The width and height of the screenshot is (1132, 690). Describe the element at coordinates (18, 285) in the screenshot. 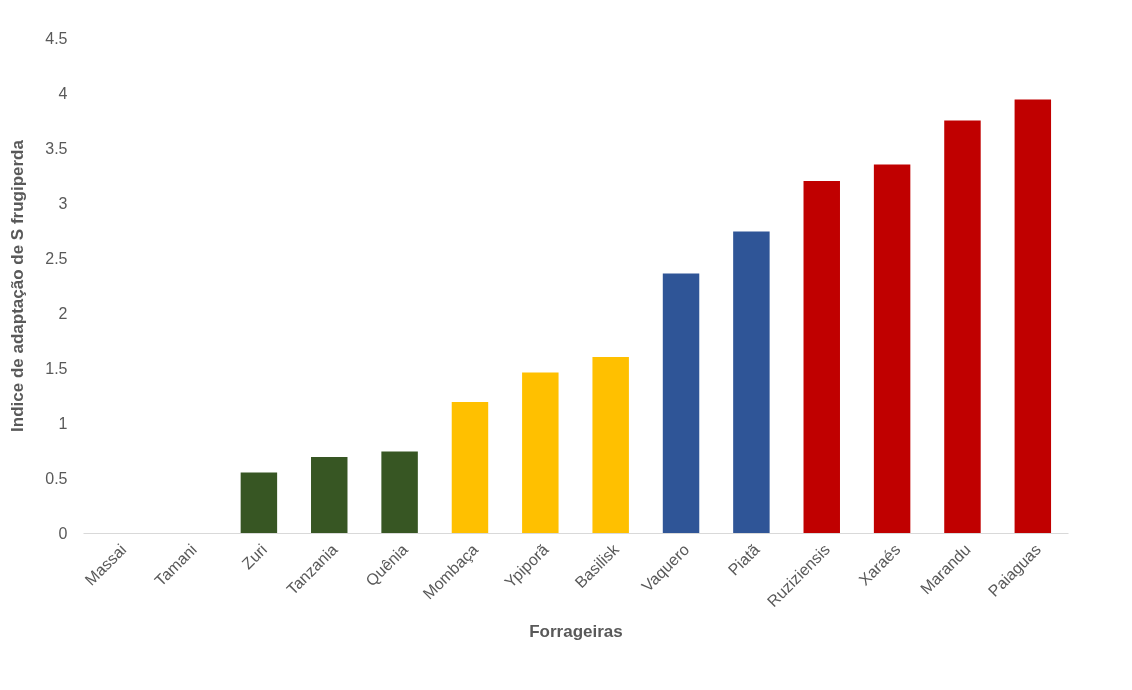

I see `y-axis-title: Indice de adaptação de S frugiperda` at that location.